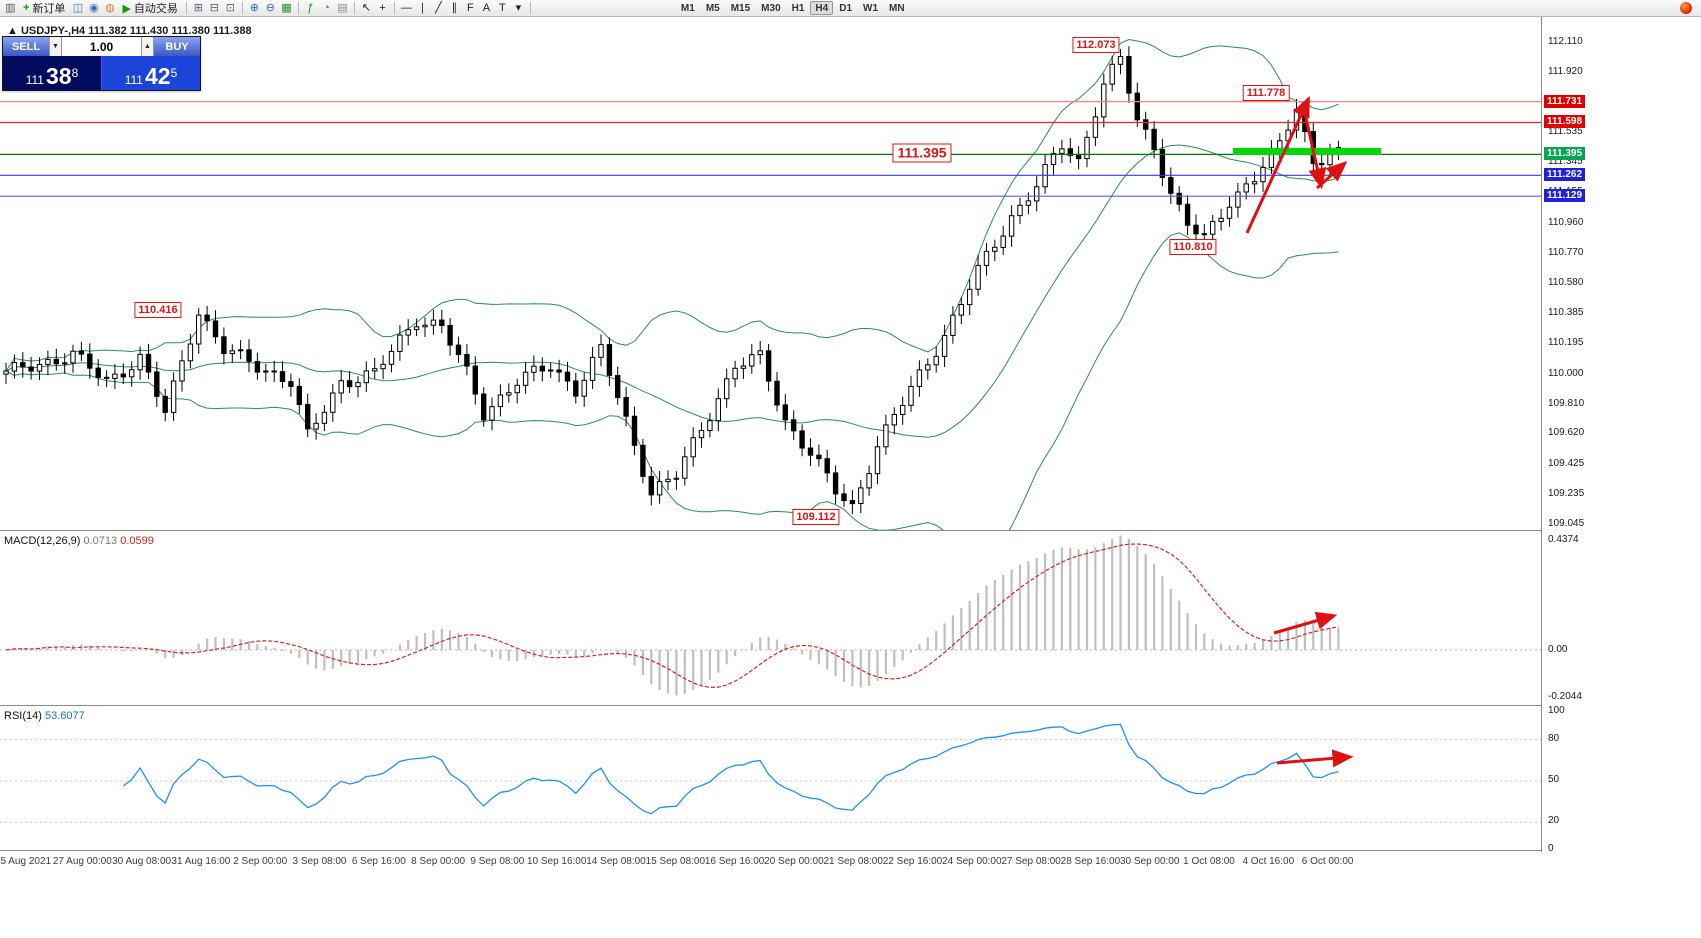  Describe the element at coordinates (605, 8) in the screenshot. I see `toolbar-spacer` at that location.